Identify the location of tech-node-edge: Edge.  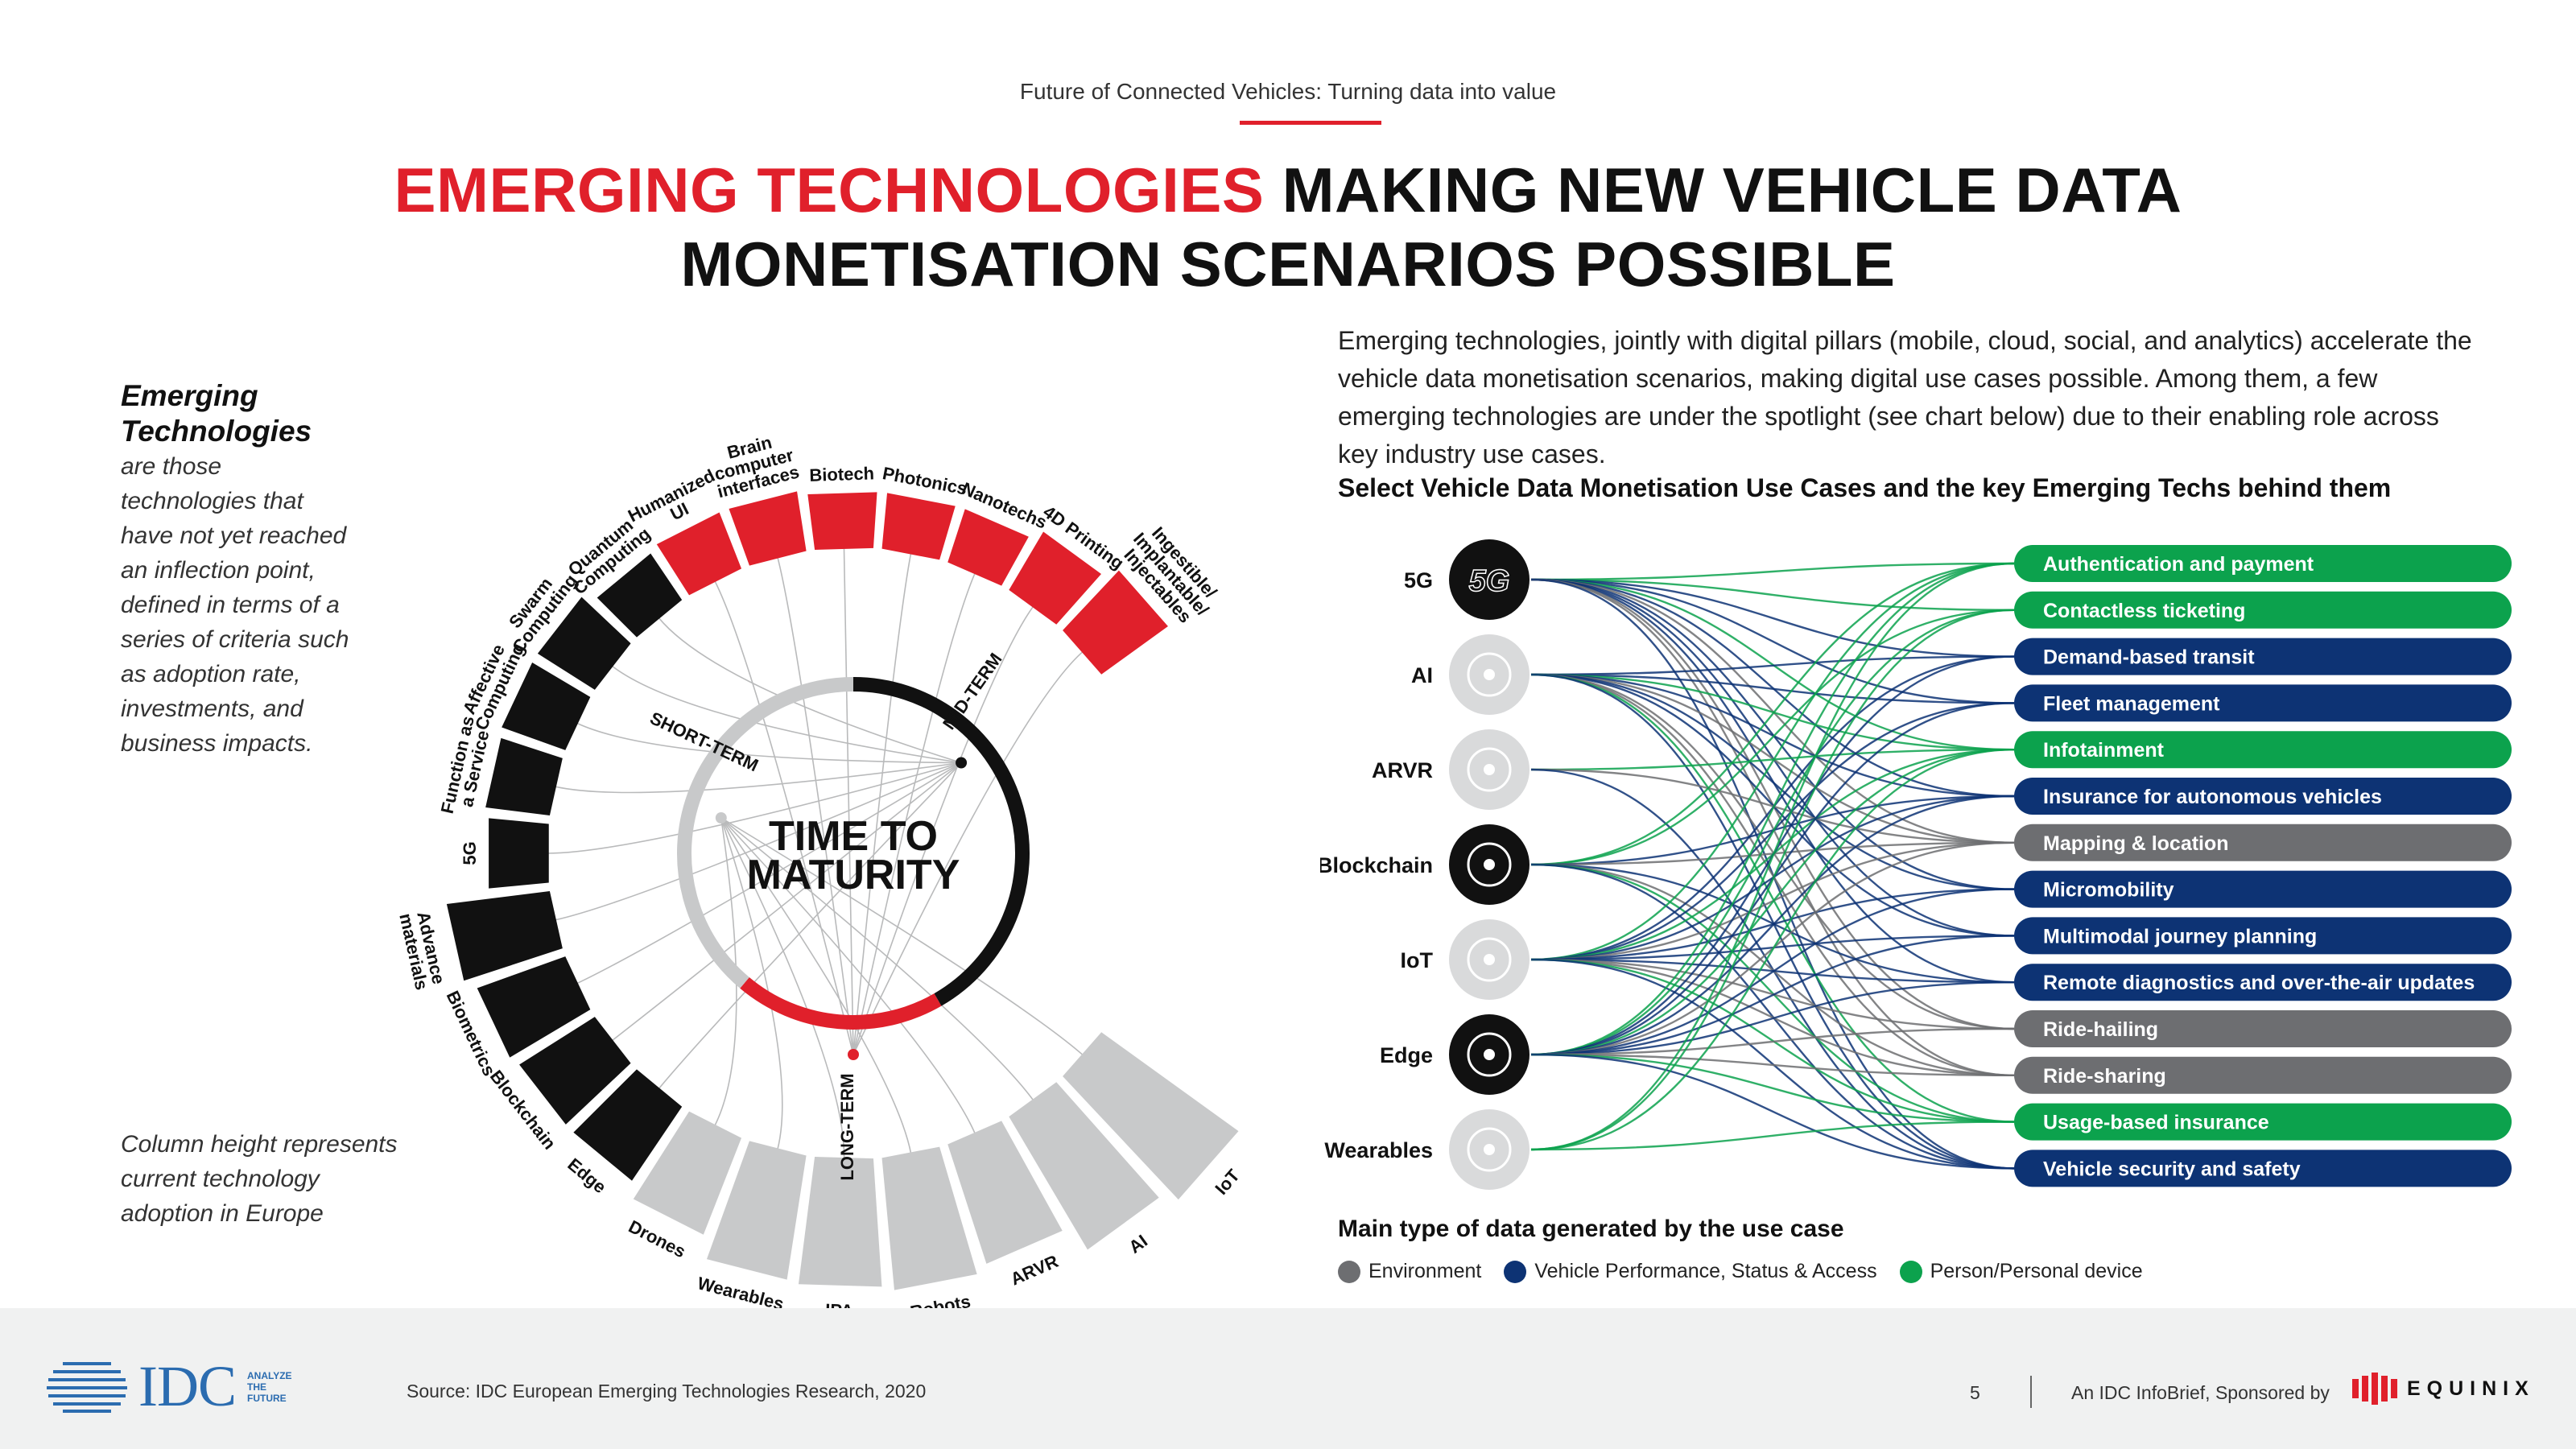
(1455, 1054).